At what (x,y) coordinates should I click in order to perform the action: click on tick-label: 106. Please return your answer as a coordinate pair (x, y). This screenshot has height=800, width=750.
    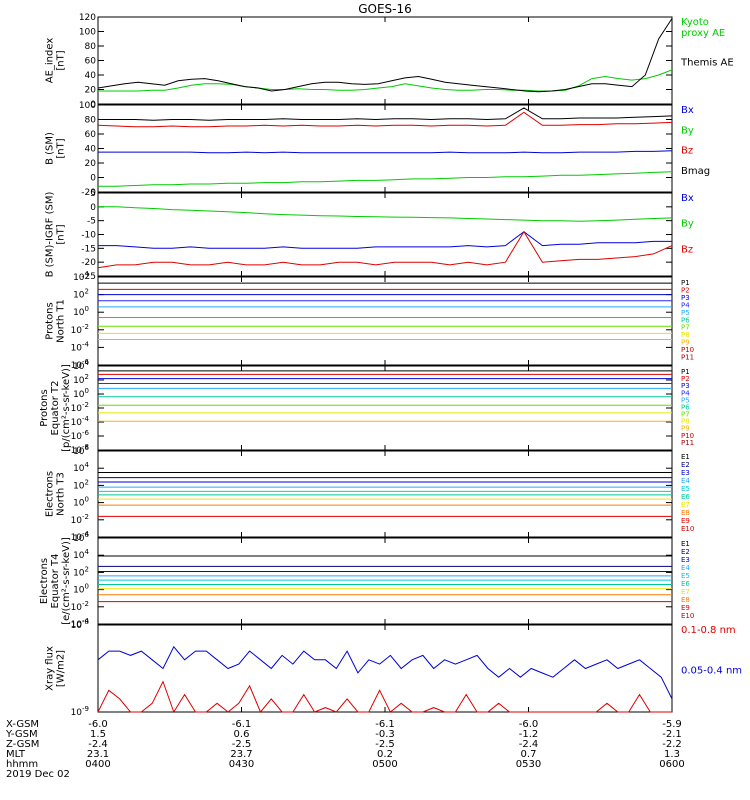
    Looking at the image, I should click on (81, 450).